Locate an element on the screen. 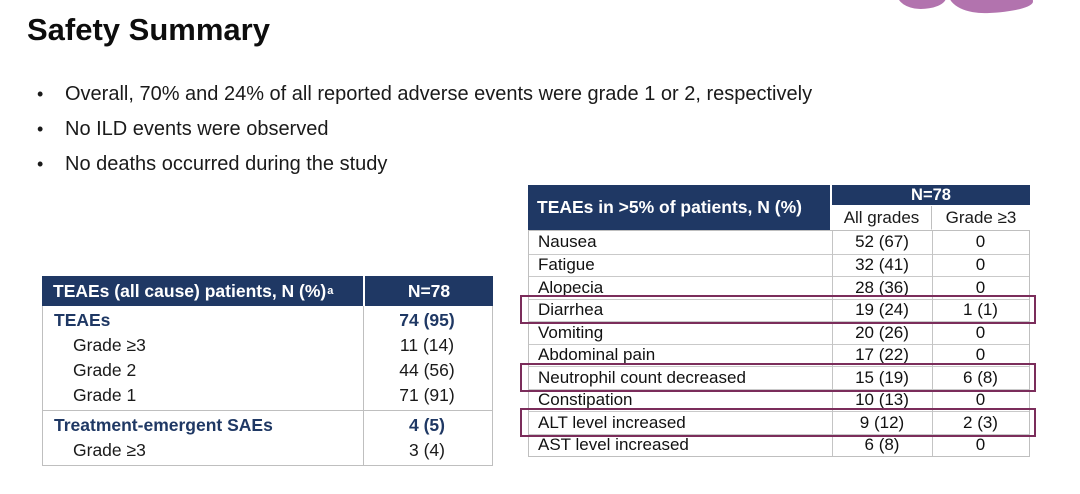 The width and height of the screenshot is (1080, 494). col-header-all-grades: All grades is located at coordinates (882, 218).